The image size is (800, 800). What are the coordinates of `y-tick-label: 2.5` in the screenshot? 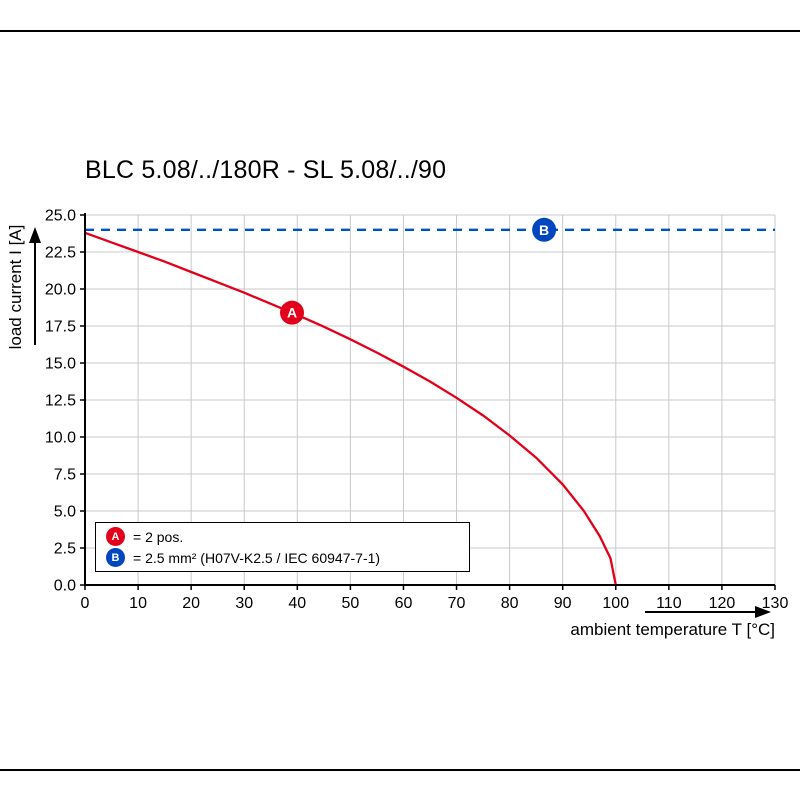 It's located at (65, 549).